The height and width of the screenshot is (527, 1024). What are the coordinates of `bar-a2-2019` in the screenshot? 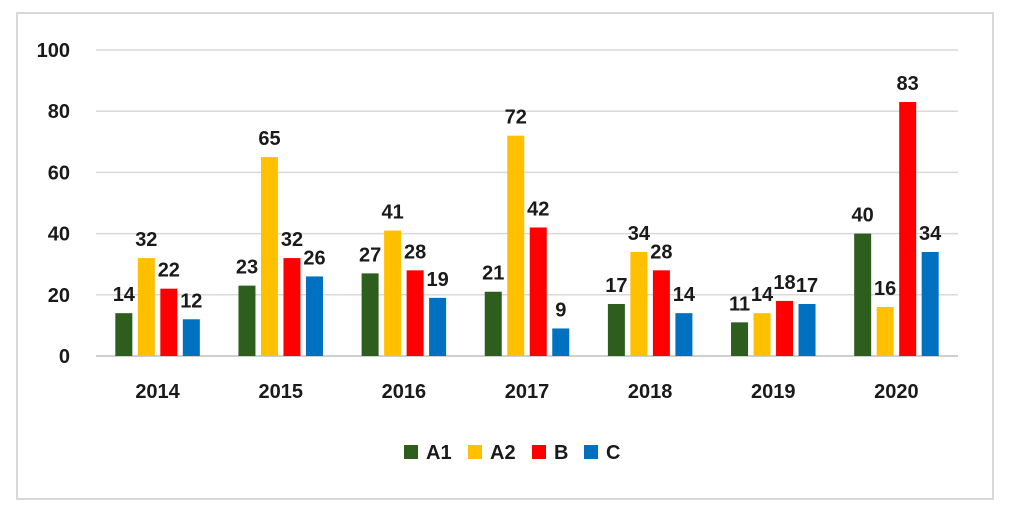 It's located at (762, 334).